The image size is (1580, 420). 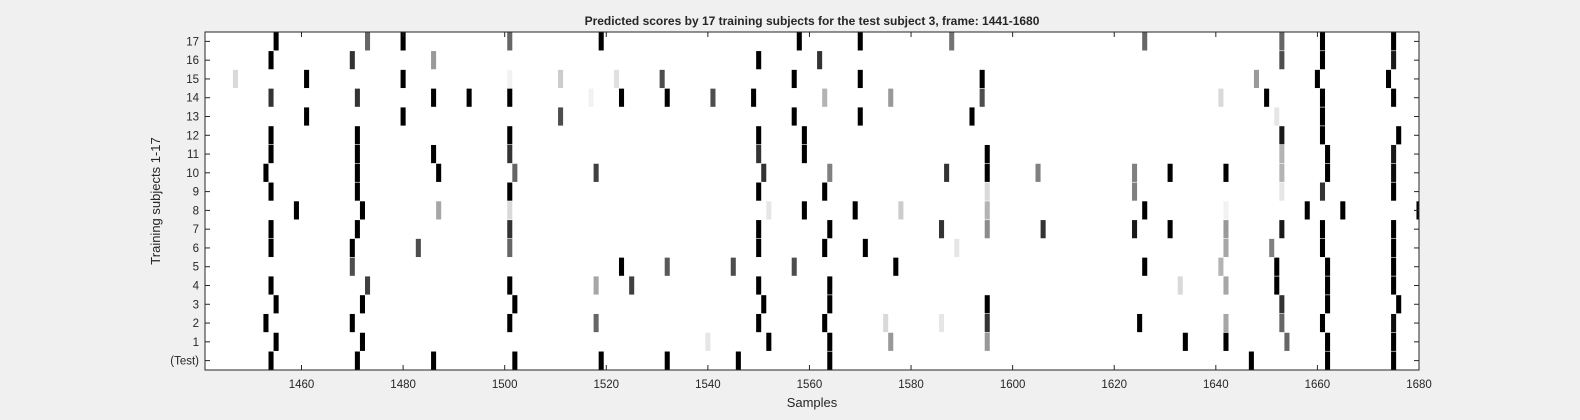 What do you see at coordinates (1114, 385) in the screenshot?
I see `x-tick-label: 1620` at bounding box center [1114, 385].